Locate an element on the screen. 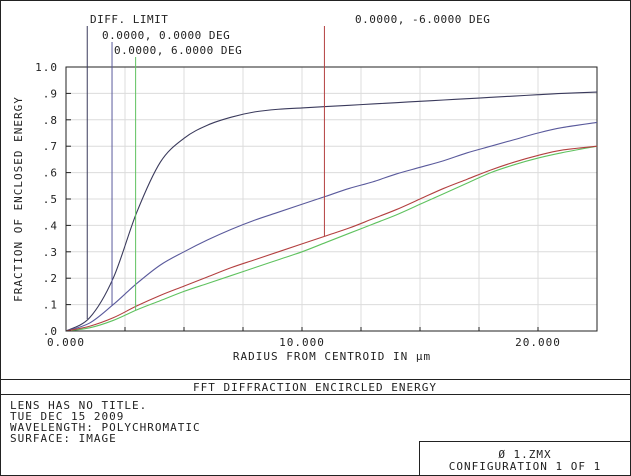 The width and height of the screenshot is (631, 476). legend-label-diff-limit: DIFF. LIMIT is located at coordinates (129, 19).